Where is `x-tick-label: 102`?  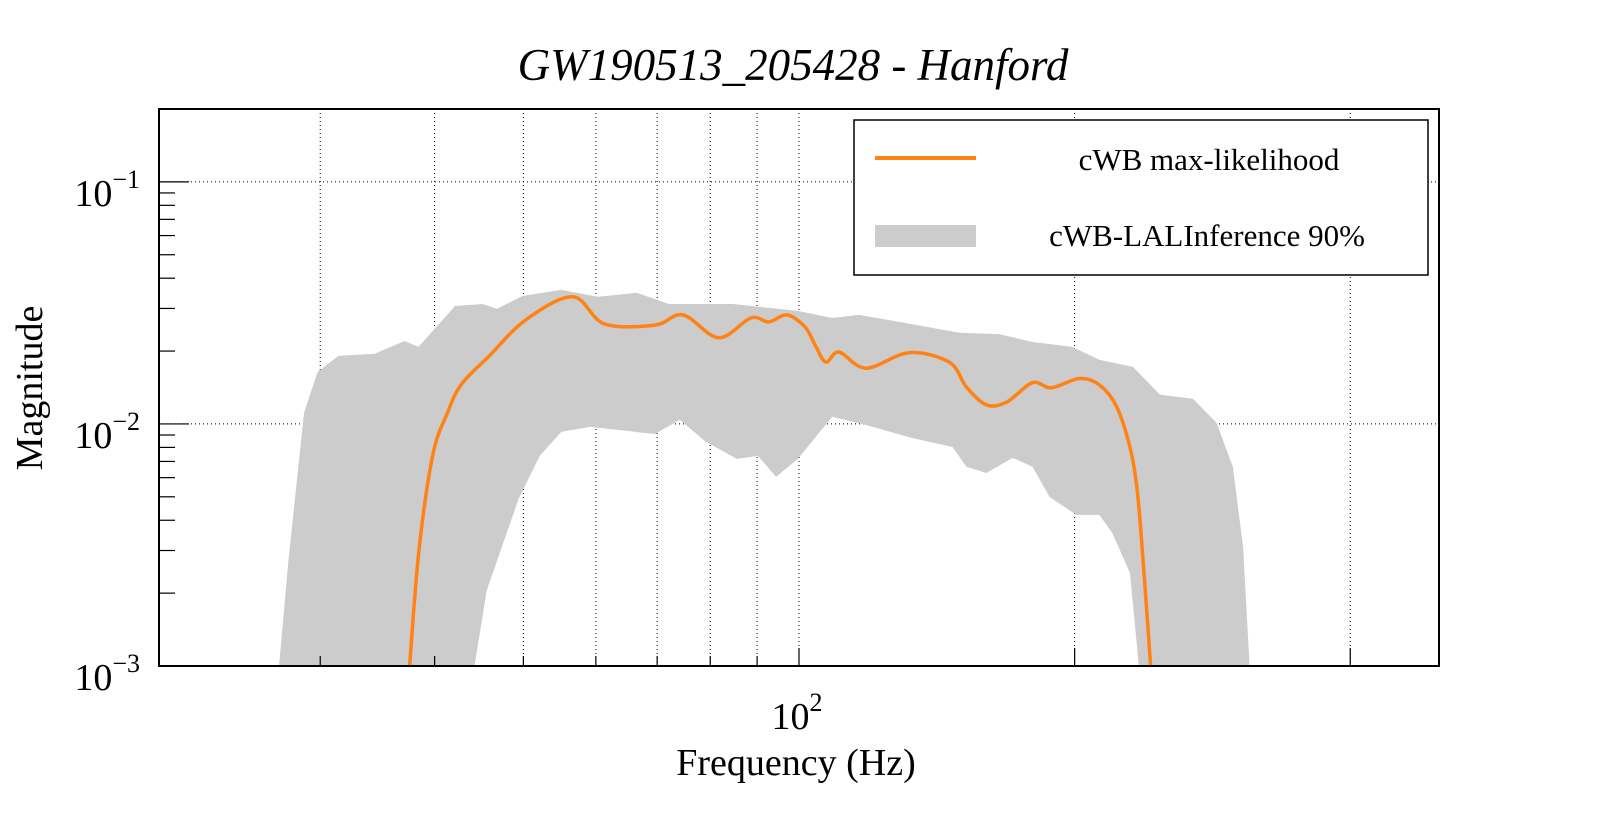 x-tick-label: 102 is located at coordinates (797, 713).